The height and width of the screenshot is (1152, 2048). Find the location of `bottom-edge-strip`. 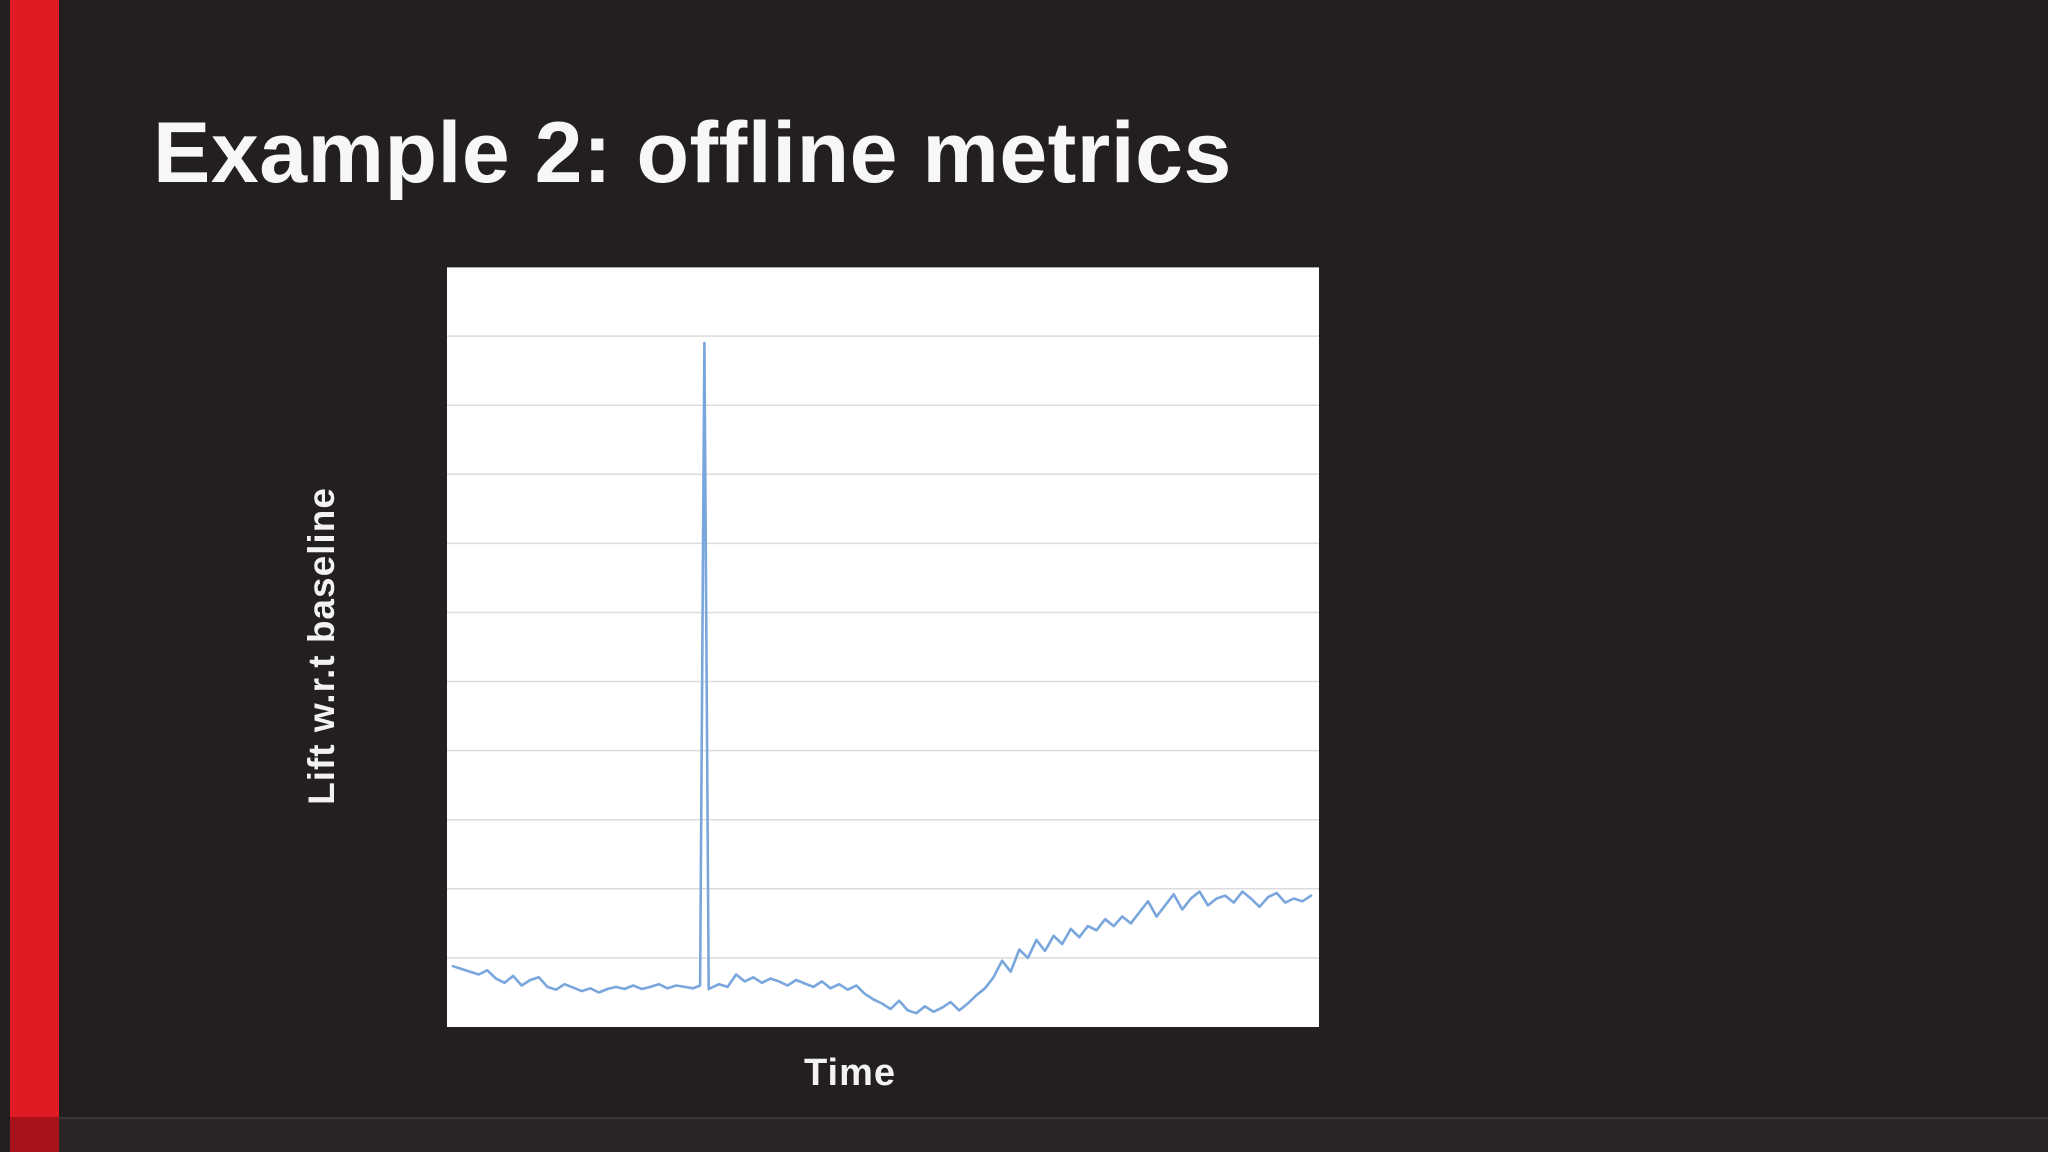

bottom-edge-strip is located at coordinates (1053, 1134).